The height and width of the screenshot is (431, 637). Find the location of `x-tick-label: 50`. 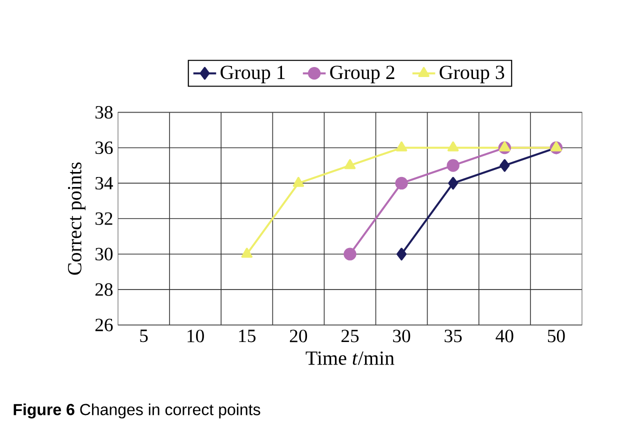

x-tick-label: 50 is located at coordinates (556, 336).